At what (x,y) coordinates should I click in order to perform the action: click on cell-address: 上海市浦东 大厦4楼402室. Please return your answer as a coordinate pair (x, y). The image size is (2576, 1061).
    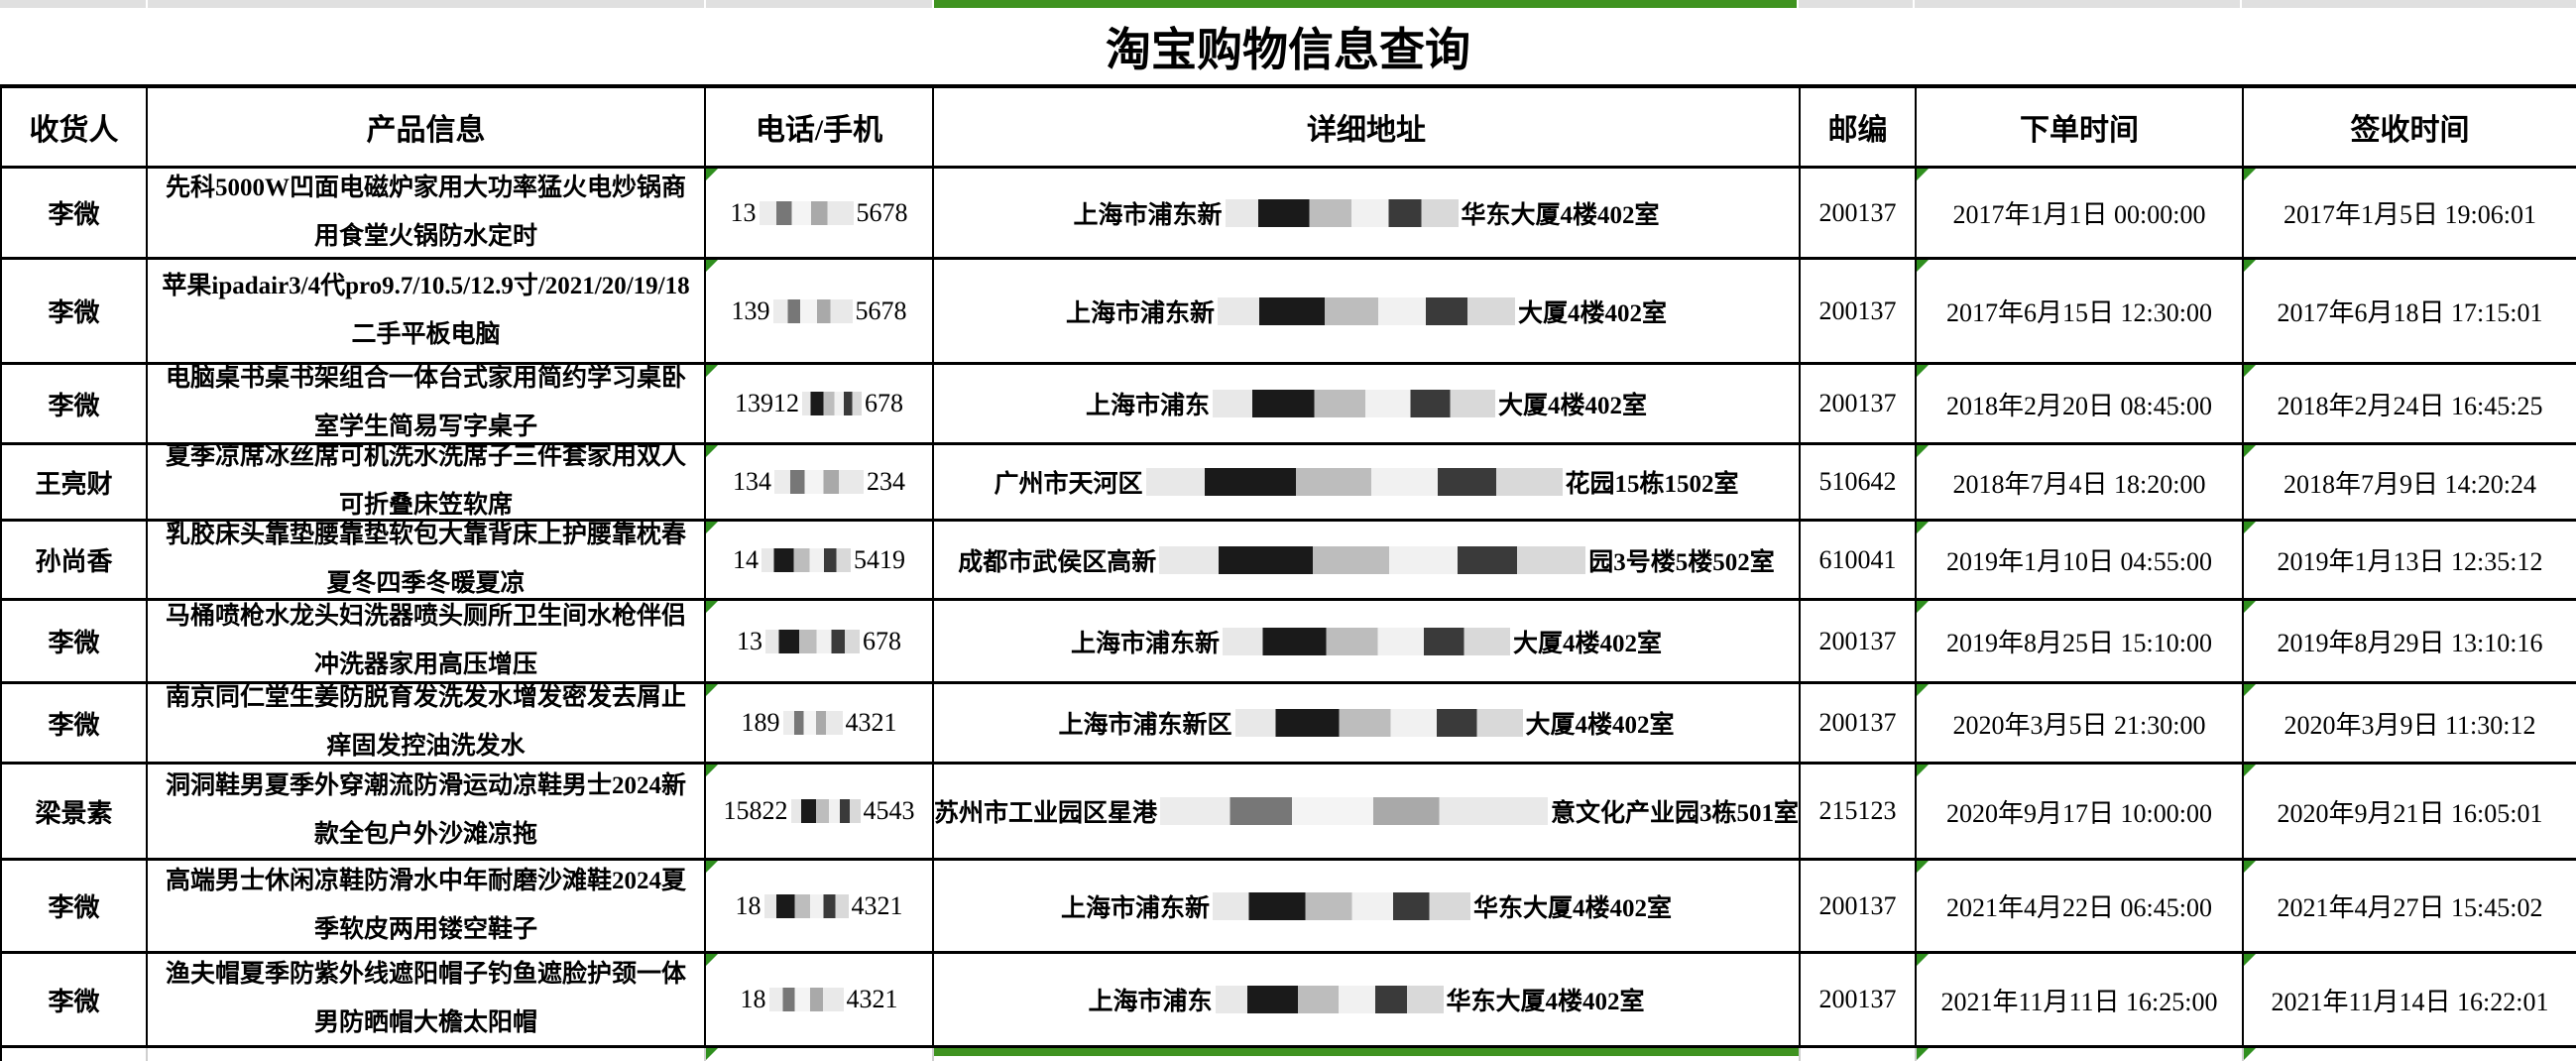
    Looking at the image, I should click on (1367, 405).